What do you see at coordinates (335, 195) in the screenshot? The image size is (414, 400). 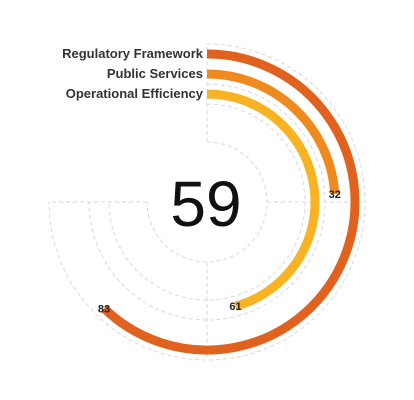 I see `data-label-public-services: 32` at bounding box center [335, 195].